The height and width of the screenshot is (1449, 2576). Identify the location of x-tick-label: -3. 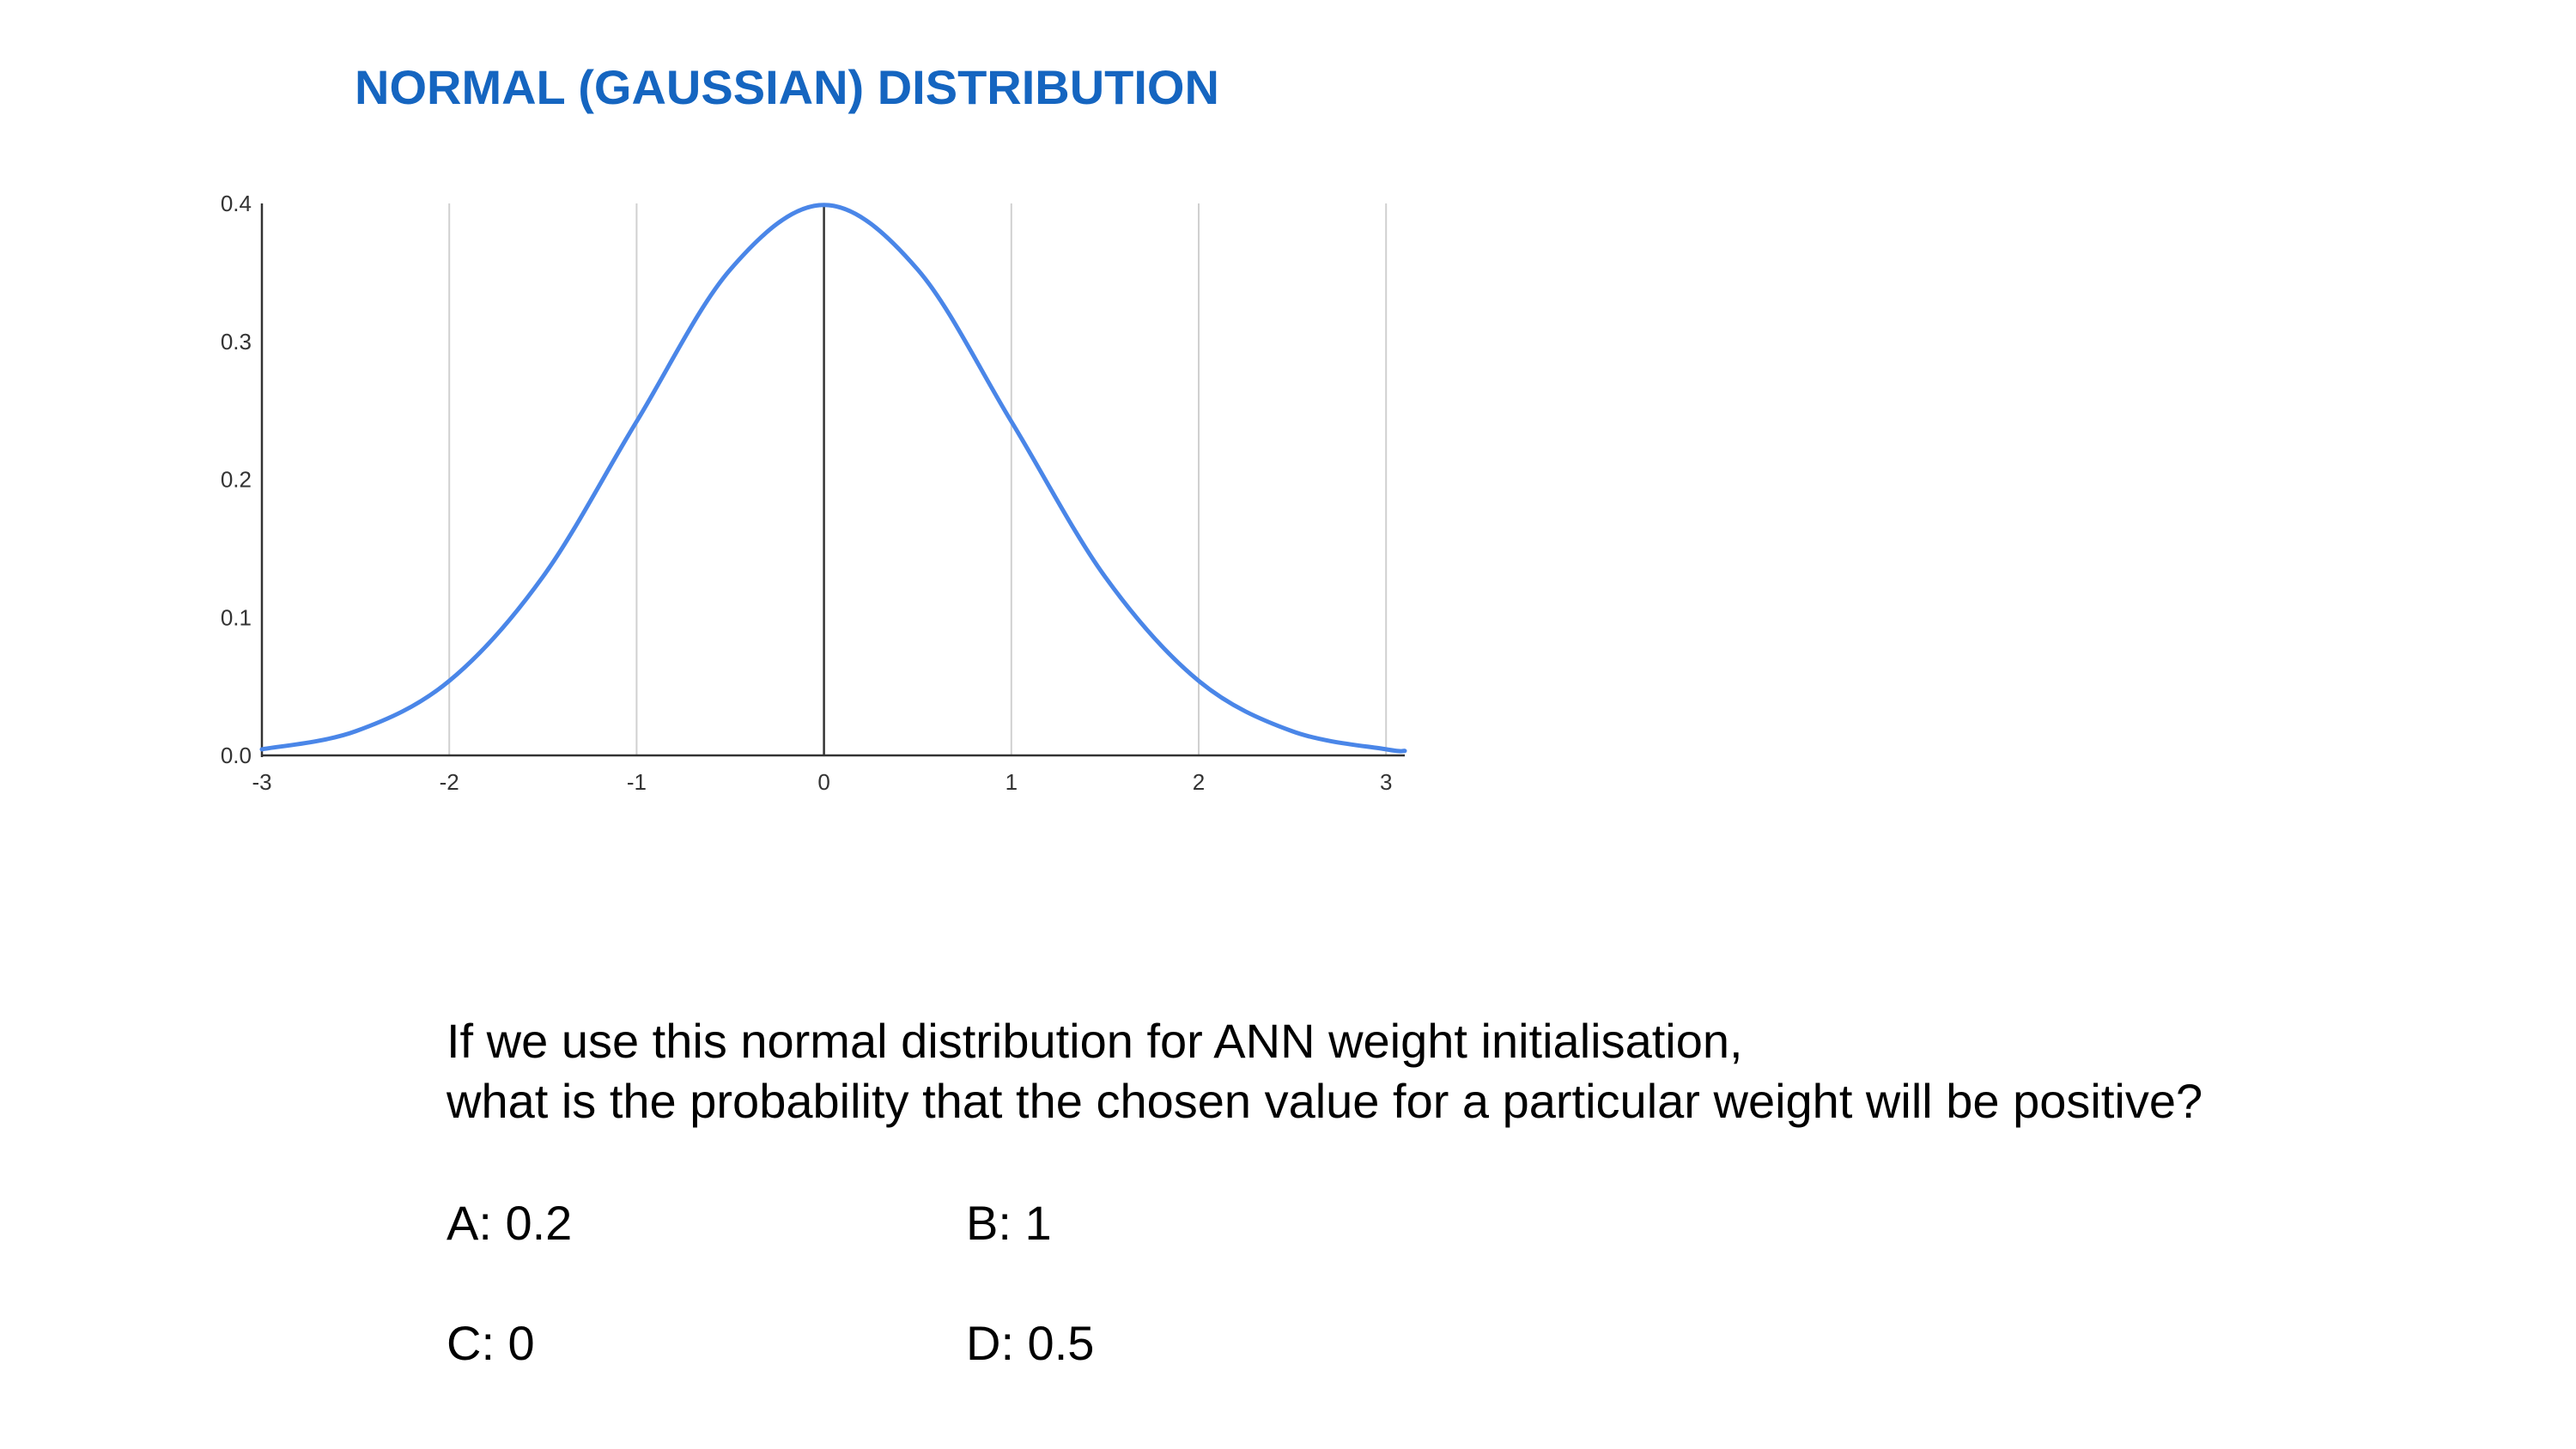
(261, 782).